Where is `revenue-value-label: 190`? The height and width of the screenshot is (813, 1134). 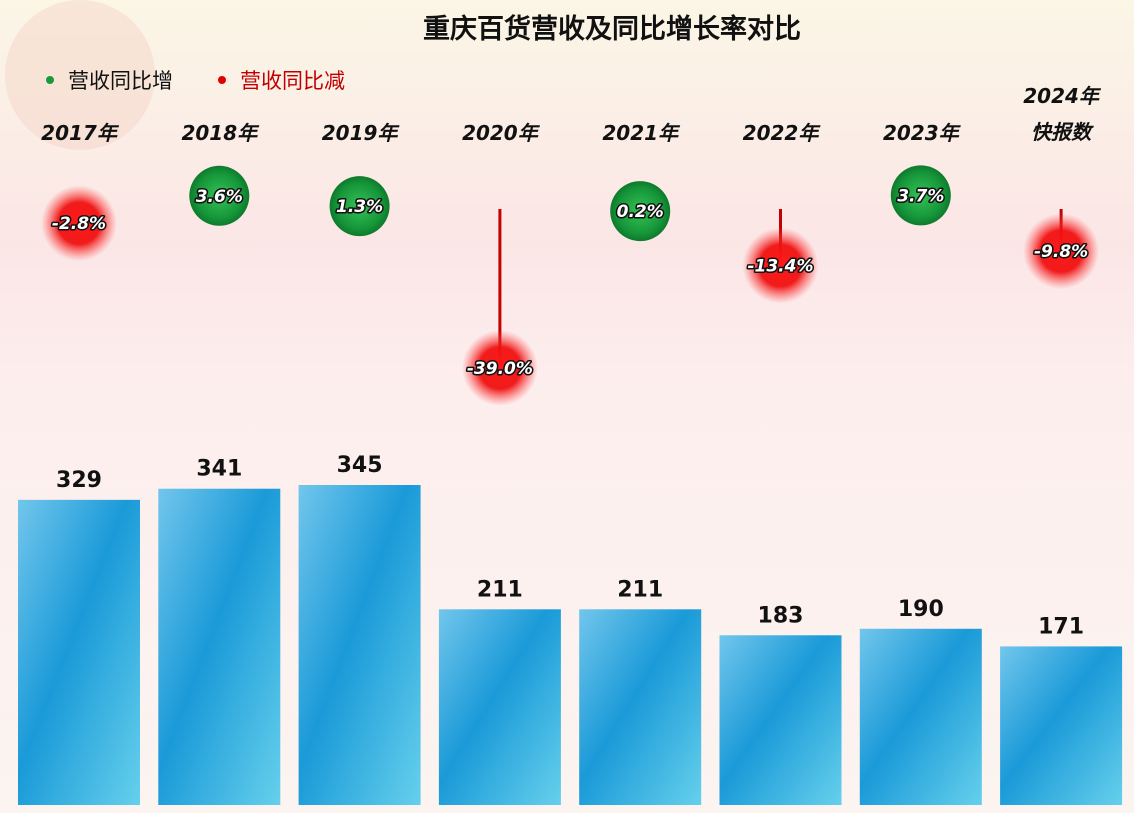
revenue-value-label: 190 is located at coordinates (921, 609).